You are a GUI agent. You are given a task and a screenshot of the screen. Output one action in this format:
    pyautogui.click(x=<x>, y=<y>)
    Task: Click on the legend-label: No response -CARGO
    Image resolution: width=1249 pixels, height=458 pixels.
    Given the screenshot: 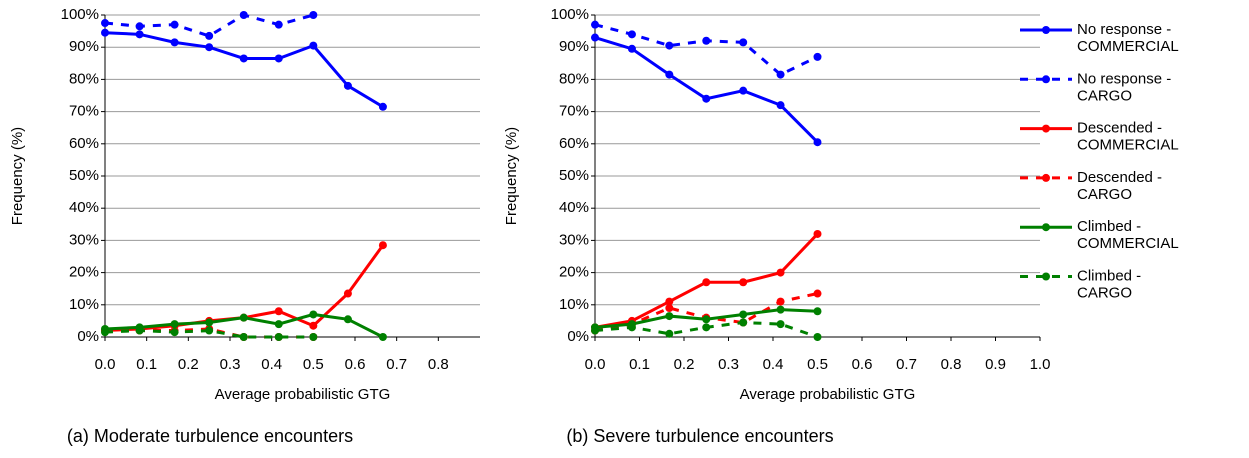 What is the action you would take?
    pyautogui.click(x=1124, y=87)
    